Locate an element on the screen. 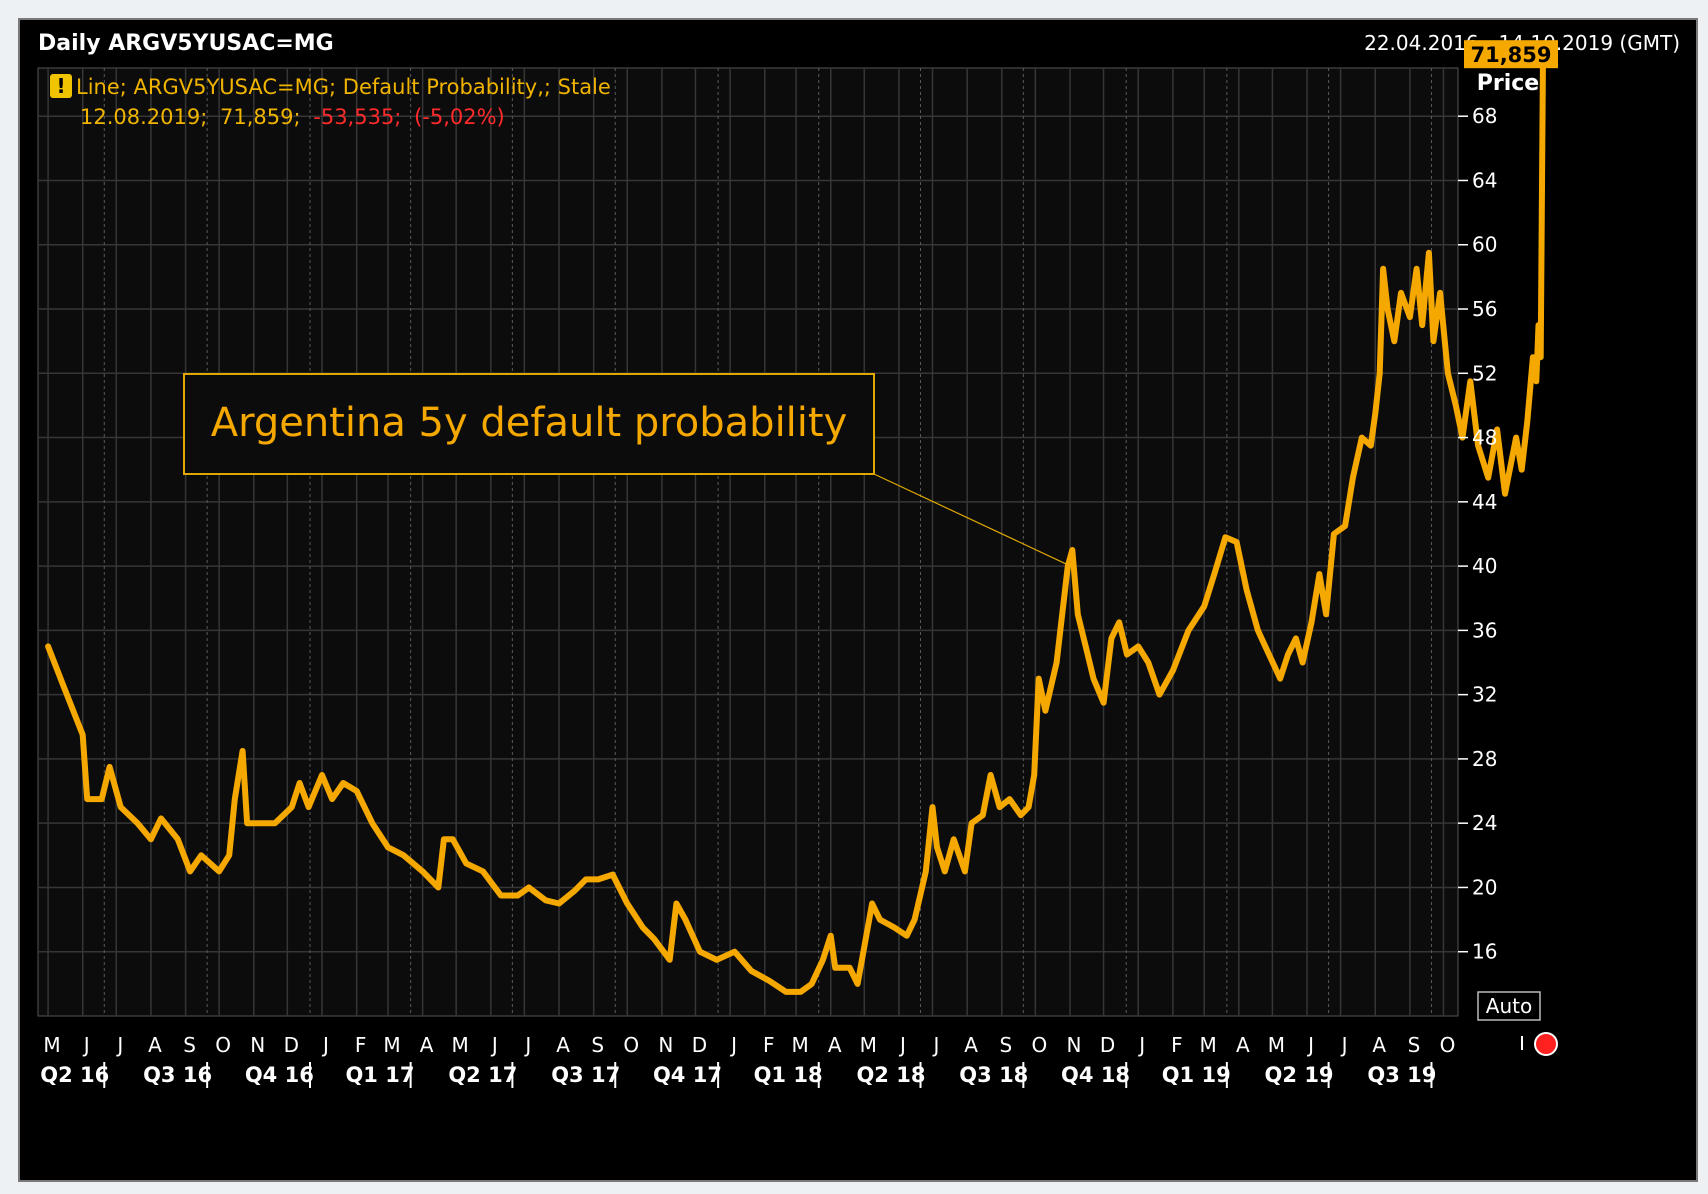 This screenshot has width=1708, height=1194. y-tick-label: 20 is located at coordinates (1484, 887).